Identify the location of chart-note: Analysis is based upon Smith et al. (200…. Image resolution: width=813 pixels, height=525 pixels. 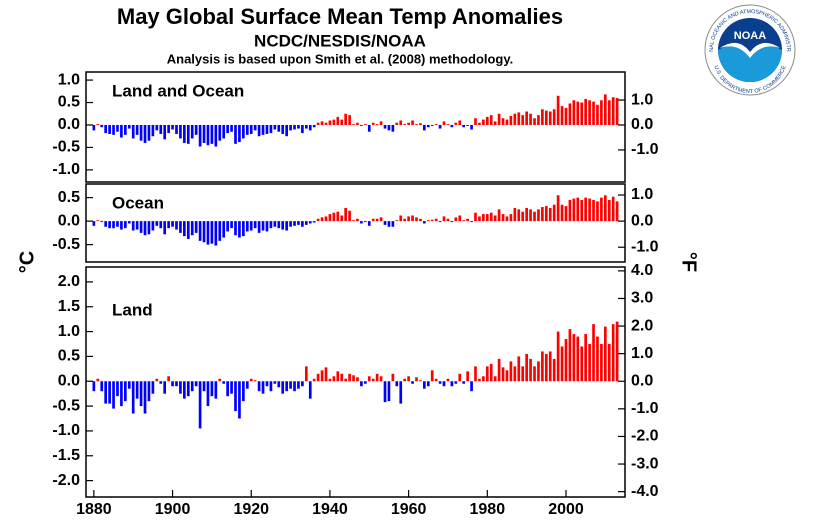
(340, 58).